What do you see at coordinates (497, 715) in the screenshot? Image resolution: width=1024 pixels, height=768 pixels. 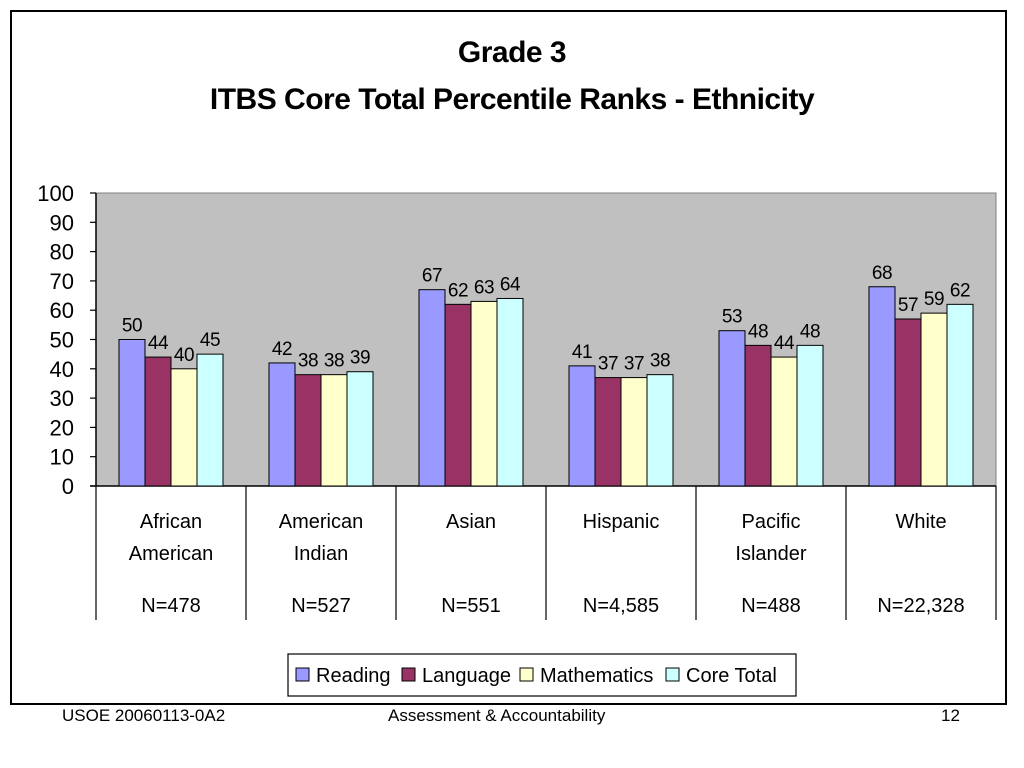 I see `footer-department: Assessment & Accountability` at bounding box center [497, 715].